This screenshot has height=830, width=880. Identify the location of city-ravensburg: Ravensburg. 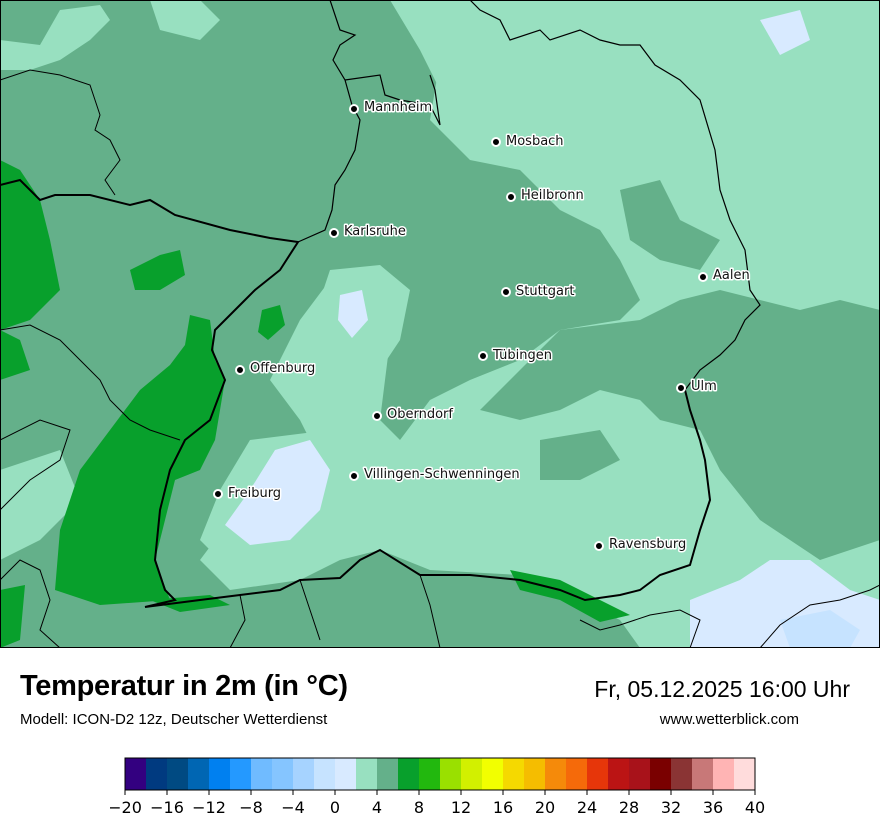
(641, 545).